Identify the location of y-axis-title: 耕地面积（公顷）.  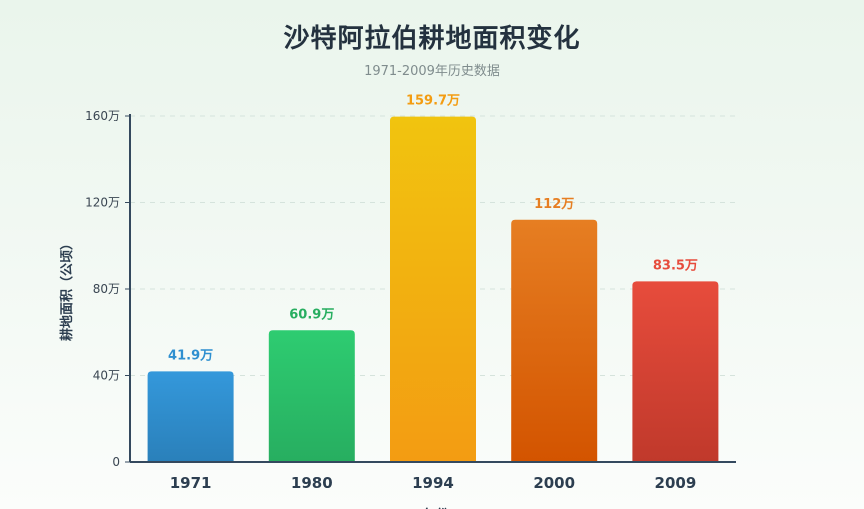
(67, 289).